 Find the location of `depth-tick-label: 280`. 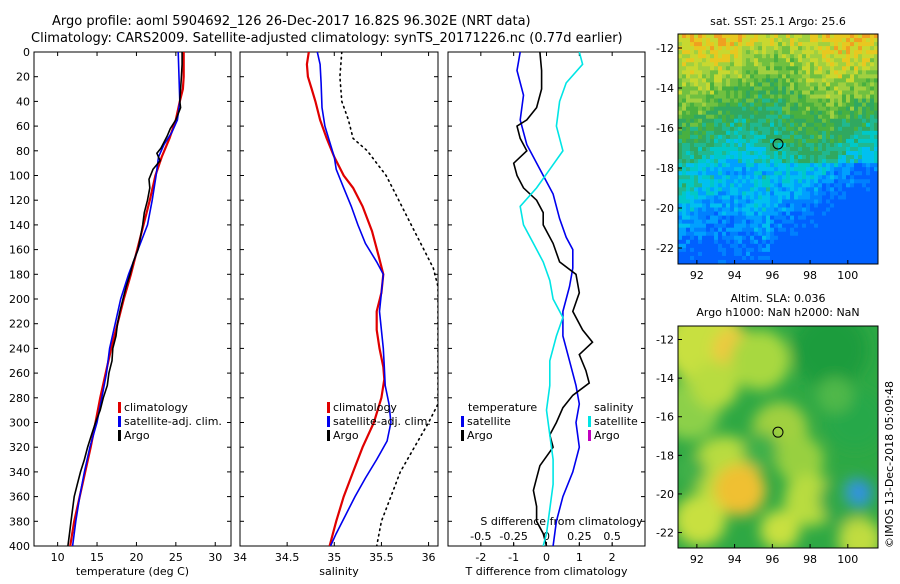

depth-tick-label: 280 is located at coordinates (19, 398).